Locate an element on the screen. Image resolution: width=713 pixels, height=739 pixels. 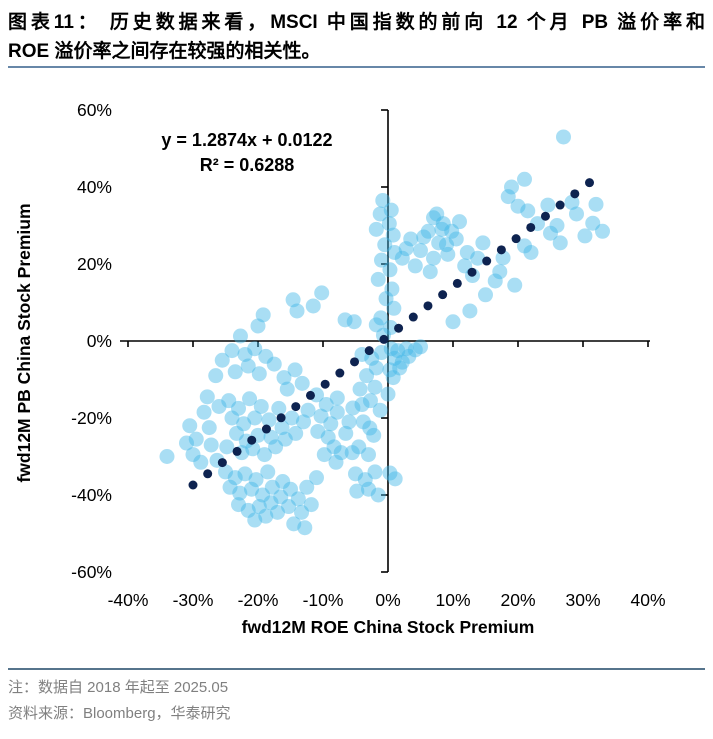
x-axis-title: fwd12M ROE China Stock Premium is located at coordinates (388, 627).